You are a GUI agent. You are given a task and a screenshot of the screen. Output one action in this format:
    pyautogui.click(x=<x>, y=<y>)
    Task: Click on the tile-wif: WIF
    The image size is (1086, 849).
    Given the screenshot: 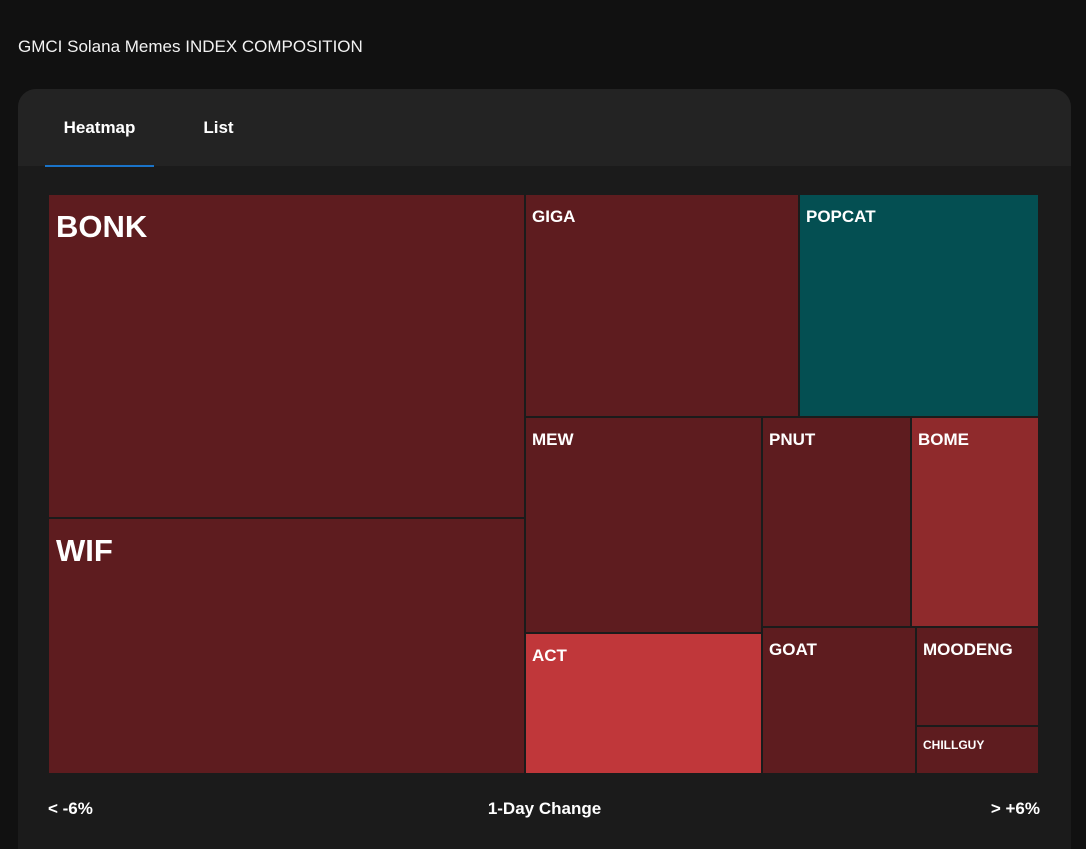 What is the action you would take?
    pyautogui.click(x=287, y=646)
    